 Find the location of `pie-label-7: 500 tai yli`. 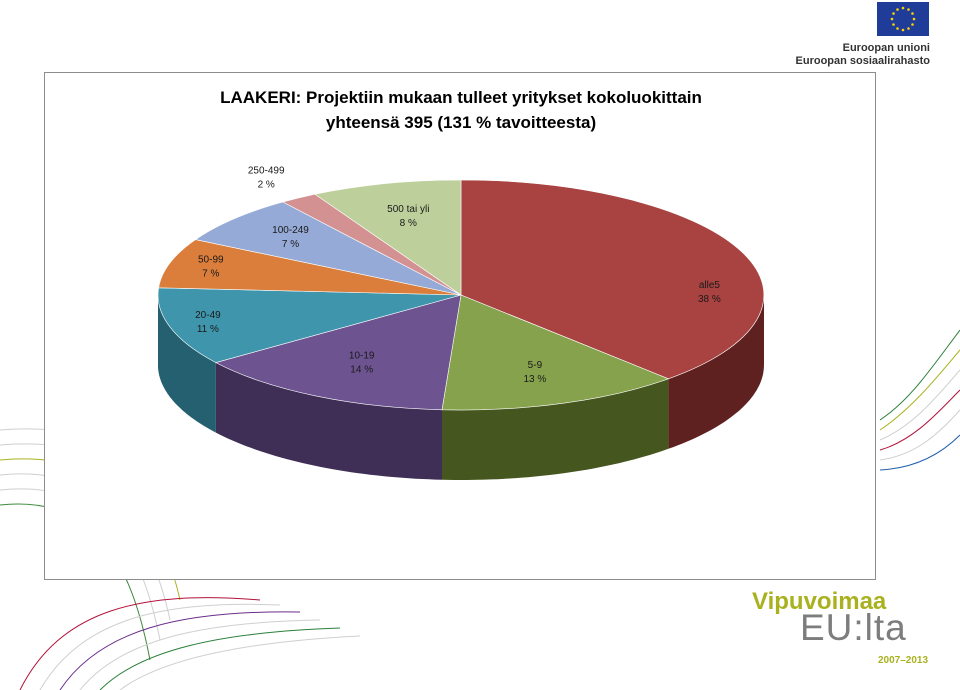

pie-label-7: 500 tai yli is located at coordinates (408, 209).